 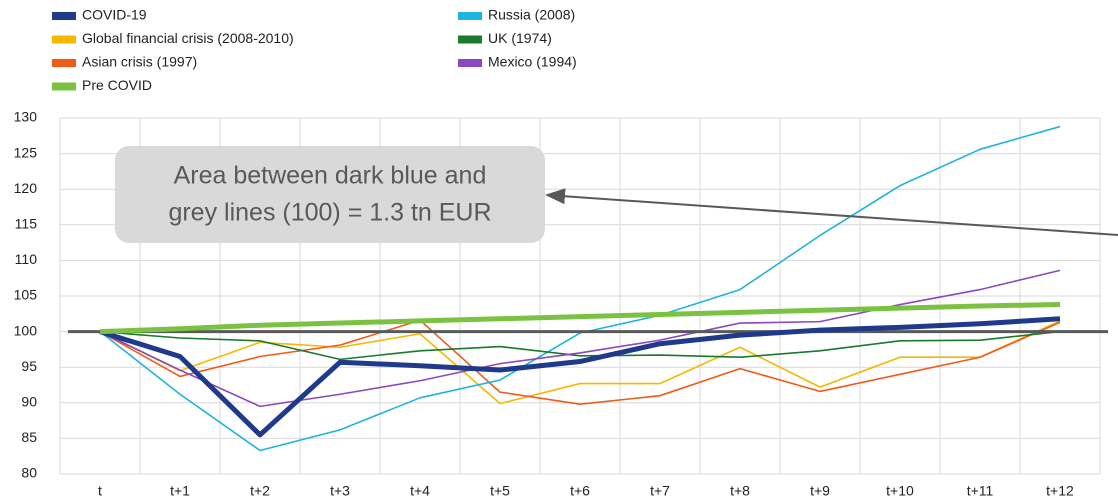 I want to click on annotation-line: grey lines (100) = 1.3 tn EUR, so click(x=329, y=213).